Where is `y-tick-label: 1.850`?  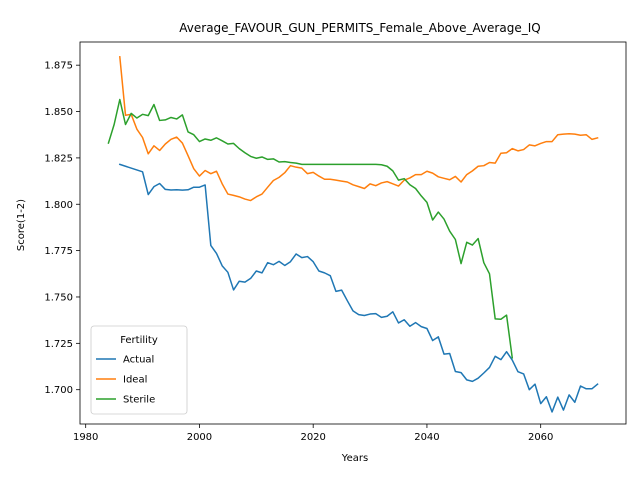
y-tick-label: 1.850 is located at coordinates (58, 112).